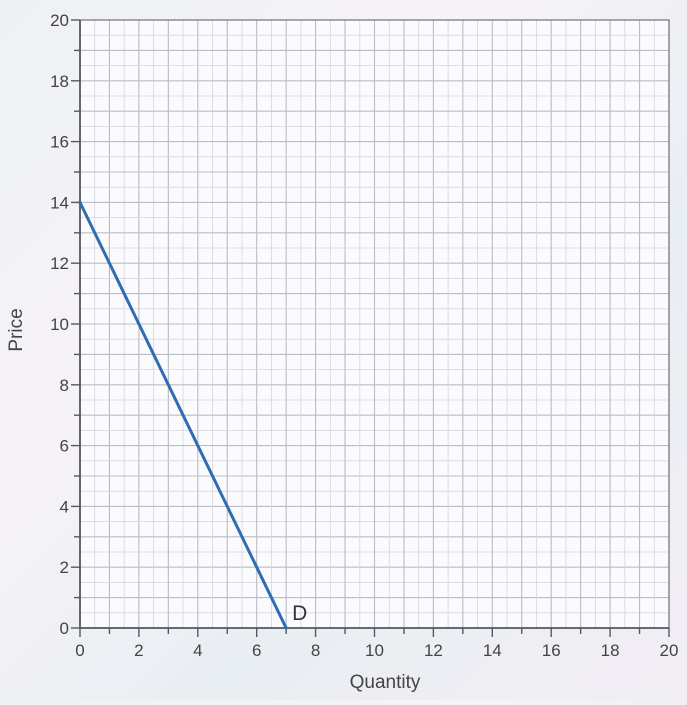 Image resolution: width=687 pixels, height=705 pixels. What do you see at coordinates (551, 650) in the screenshot?
I see `x-tick-label: 16` at bounding box center [551, 650].